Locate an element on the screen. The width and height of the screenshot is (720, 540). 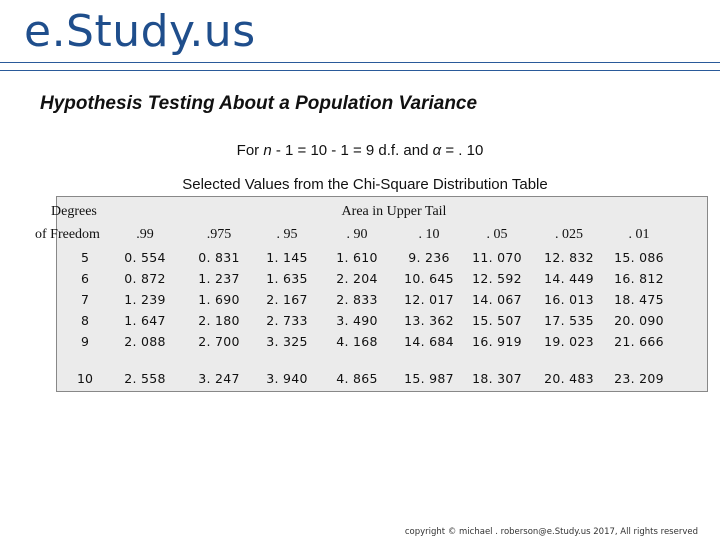
table-cell: 3. 247 is located at coordinates (219, 378).